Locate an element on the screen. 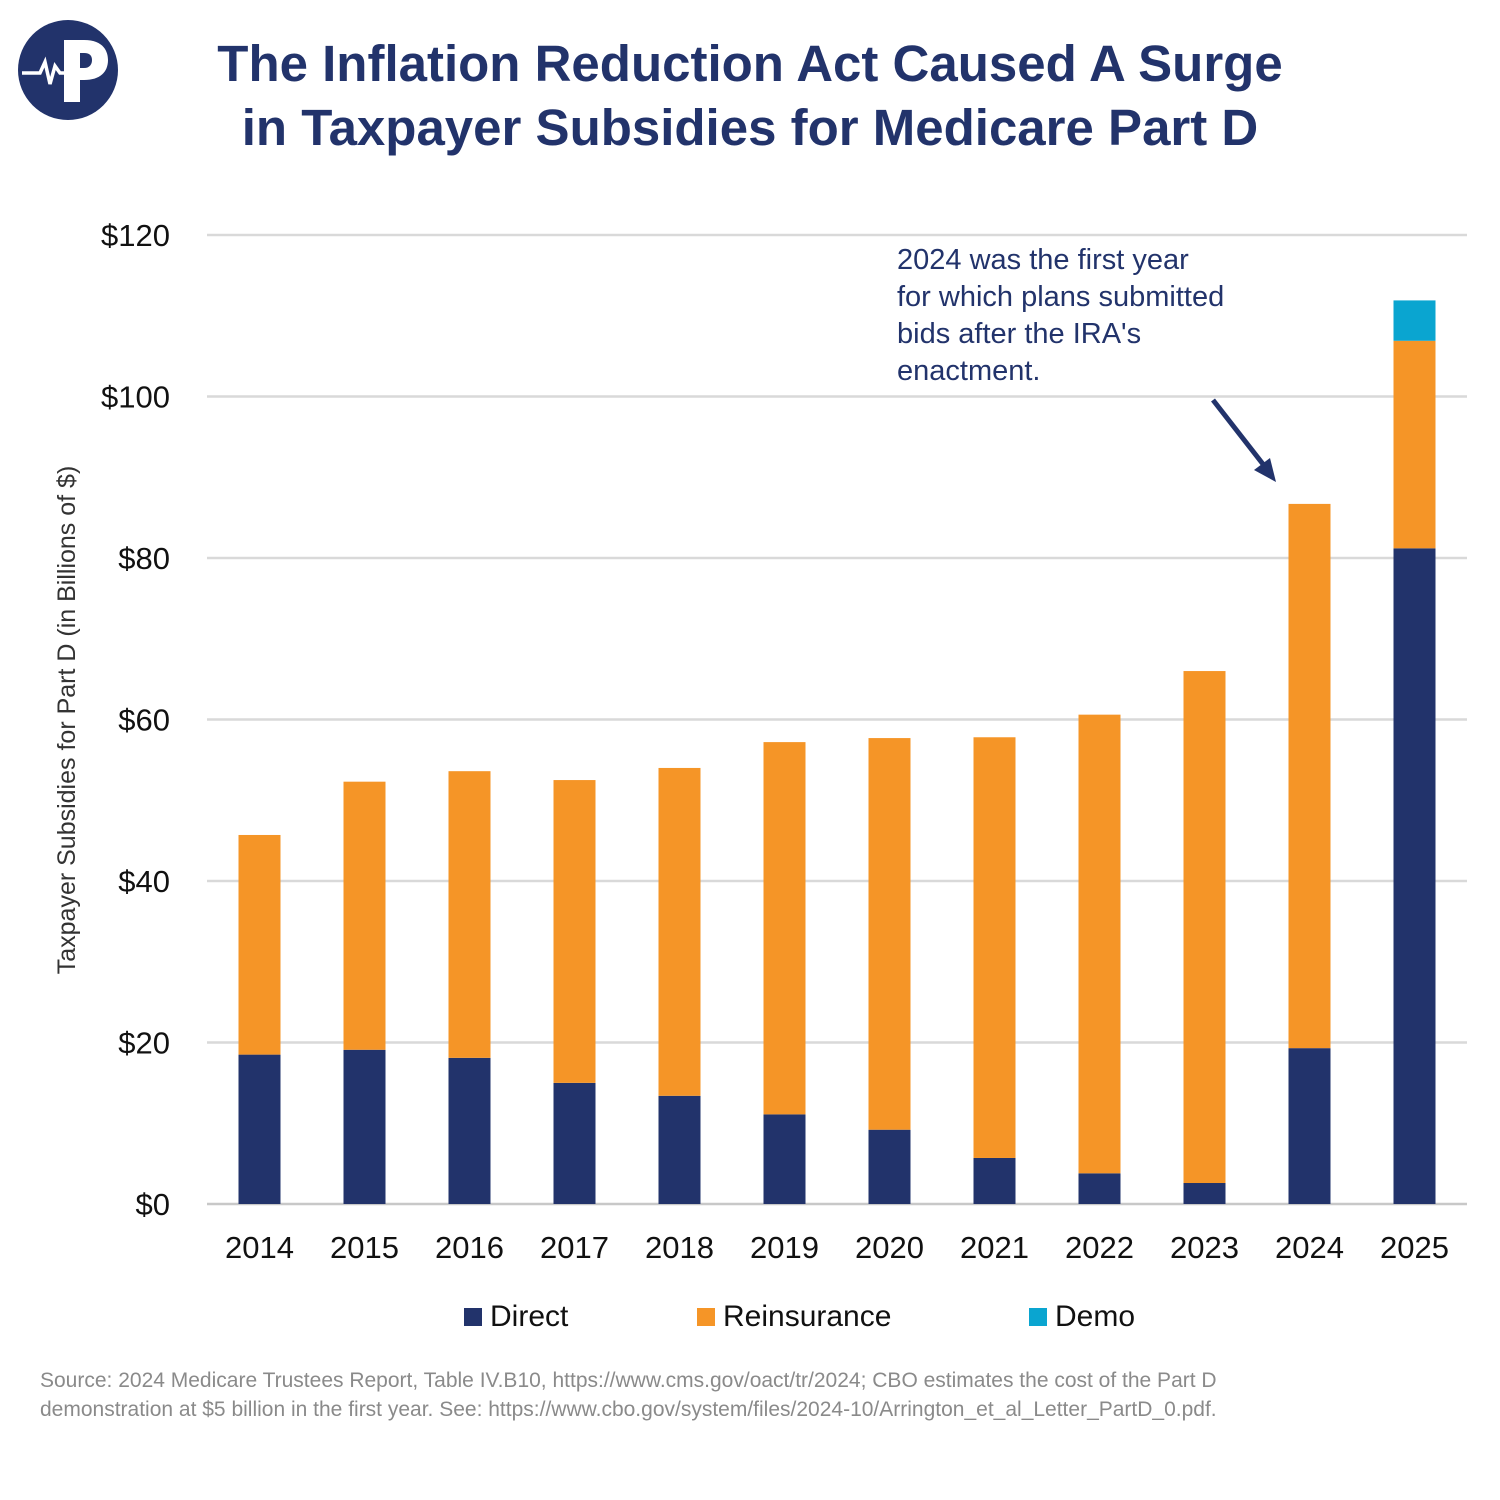  x-tick-label: 2022 is located at coordinates (1099, 1247).